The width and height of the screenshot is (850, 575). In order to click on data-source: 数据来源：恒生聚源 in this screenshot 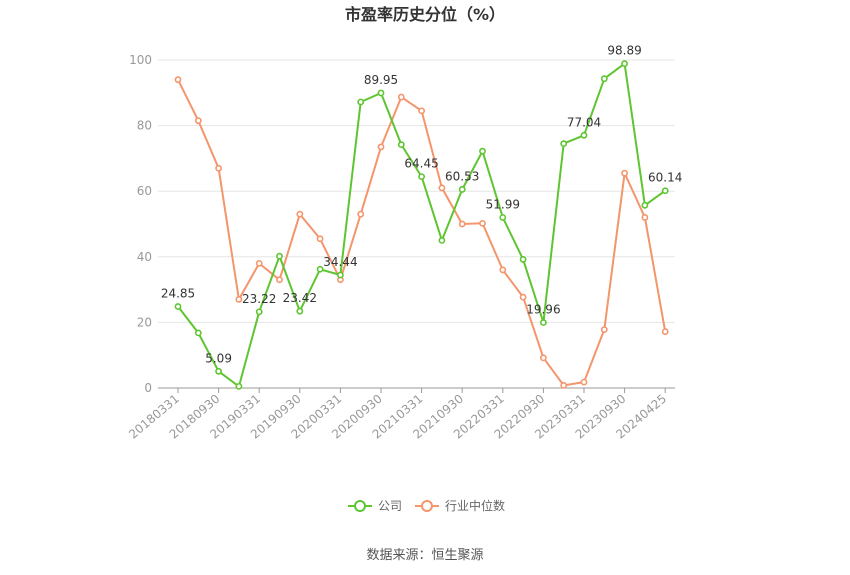, I will do `click(424, 555)`.